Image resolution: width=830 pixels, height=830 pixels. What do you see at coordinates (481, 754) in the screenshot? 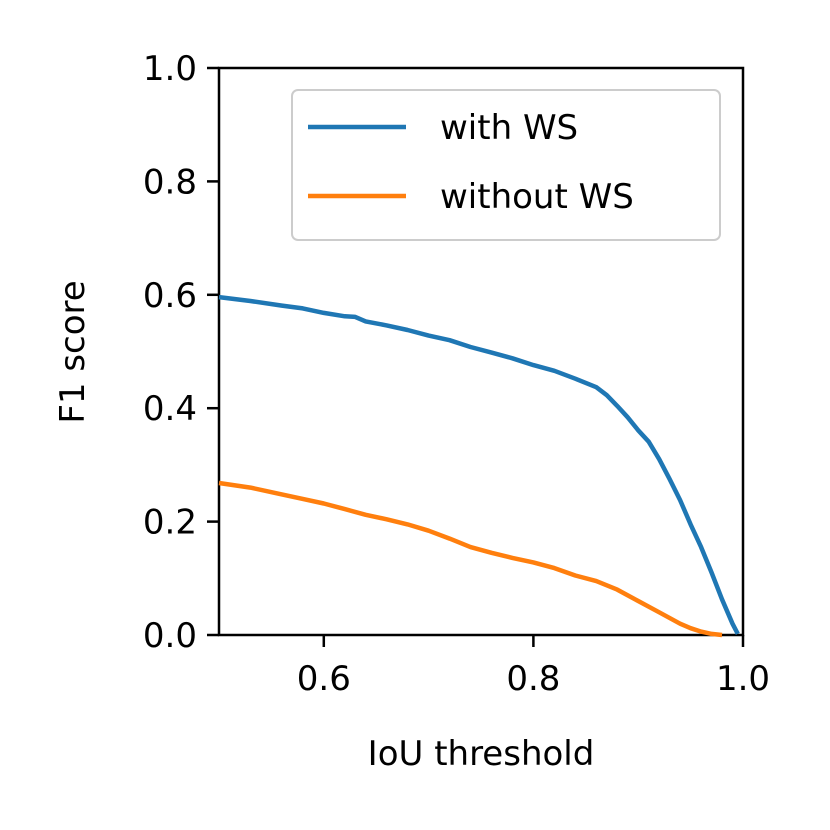
I see `x-axis-label: IoU threshold` at bounding box center [481, 754].